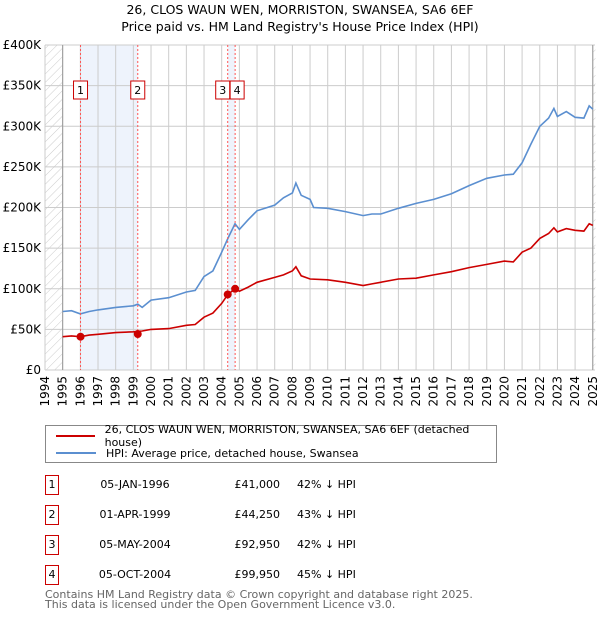  What do you see at coordinates (257, 391) in the screenshot?
I see `x-tick-label: 2006` at bounding box center [257, 391].